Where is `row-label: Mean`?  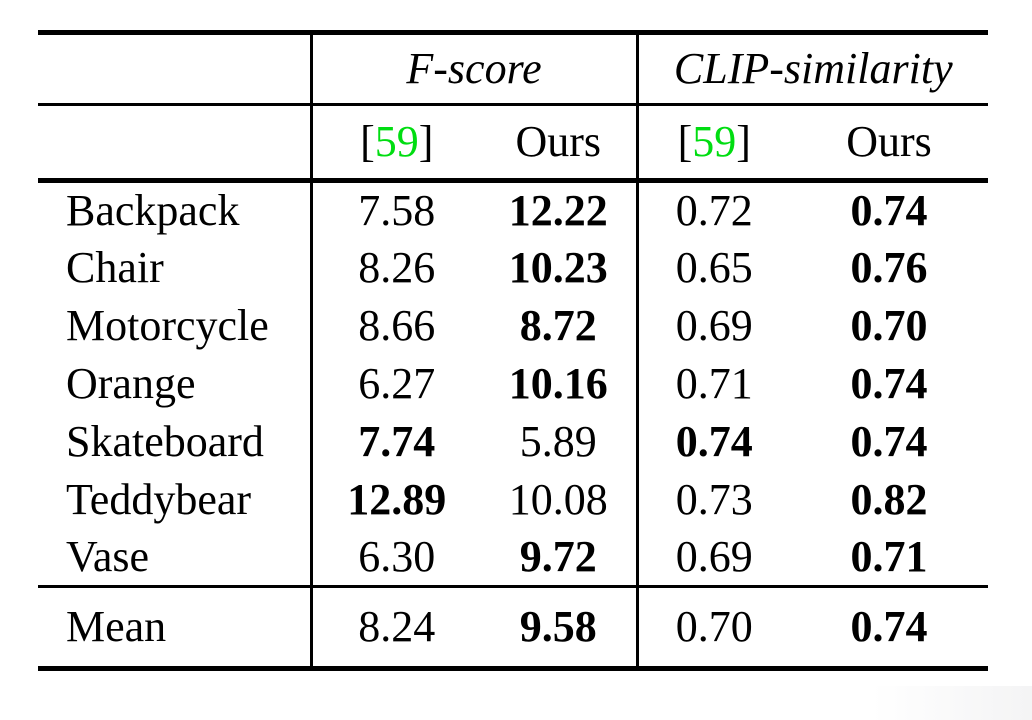
row-label: Mean is located at coordinates (116, 626).